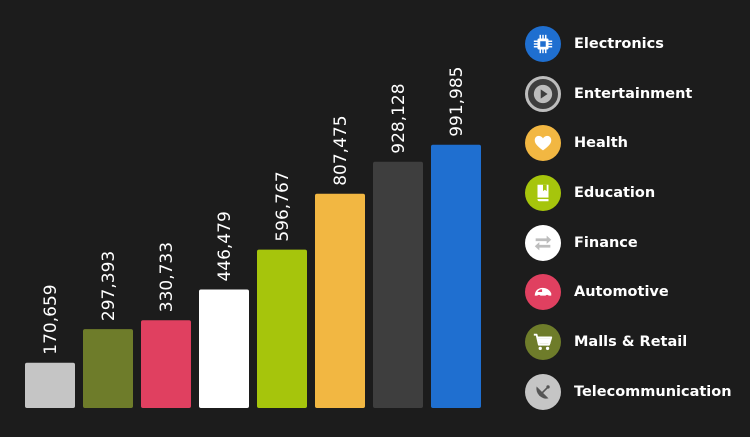  What do you see at coordinates (109, 286) in the screenshot?
I see `bar-value-label: 297,393` at bounding box center [109, 286].